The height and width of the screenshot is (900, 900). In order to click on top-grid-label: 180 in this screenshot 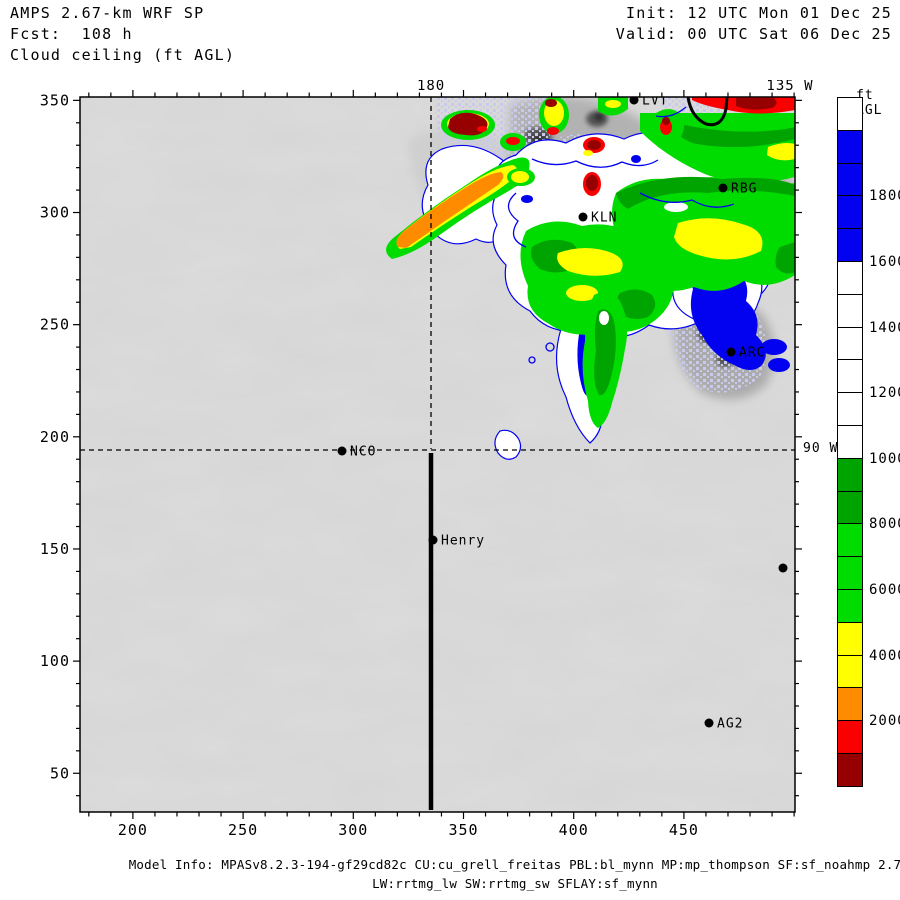, I will do `click(431, 87)`.